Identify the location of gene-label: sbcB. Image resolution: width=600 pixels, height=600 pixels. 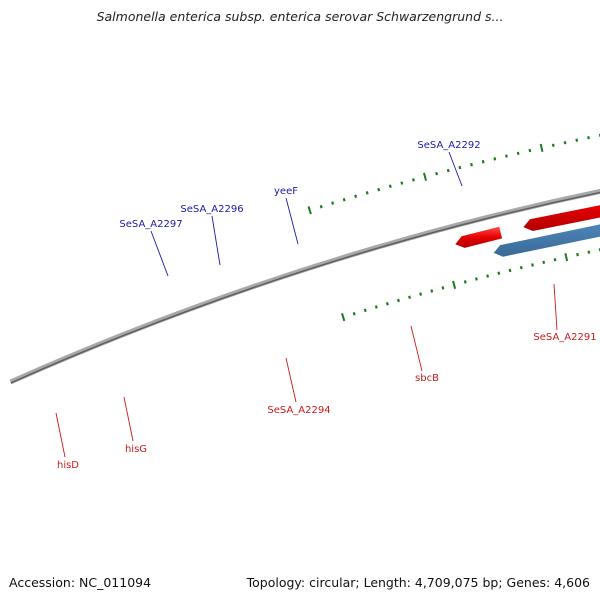
(427, 378).